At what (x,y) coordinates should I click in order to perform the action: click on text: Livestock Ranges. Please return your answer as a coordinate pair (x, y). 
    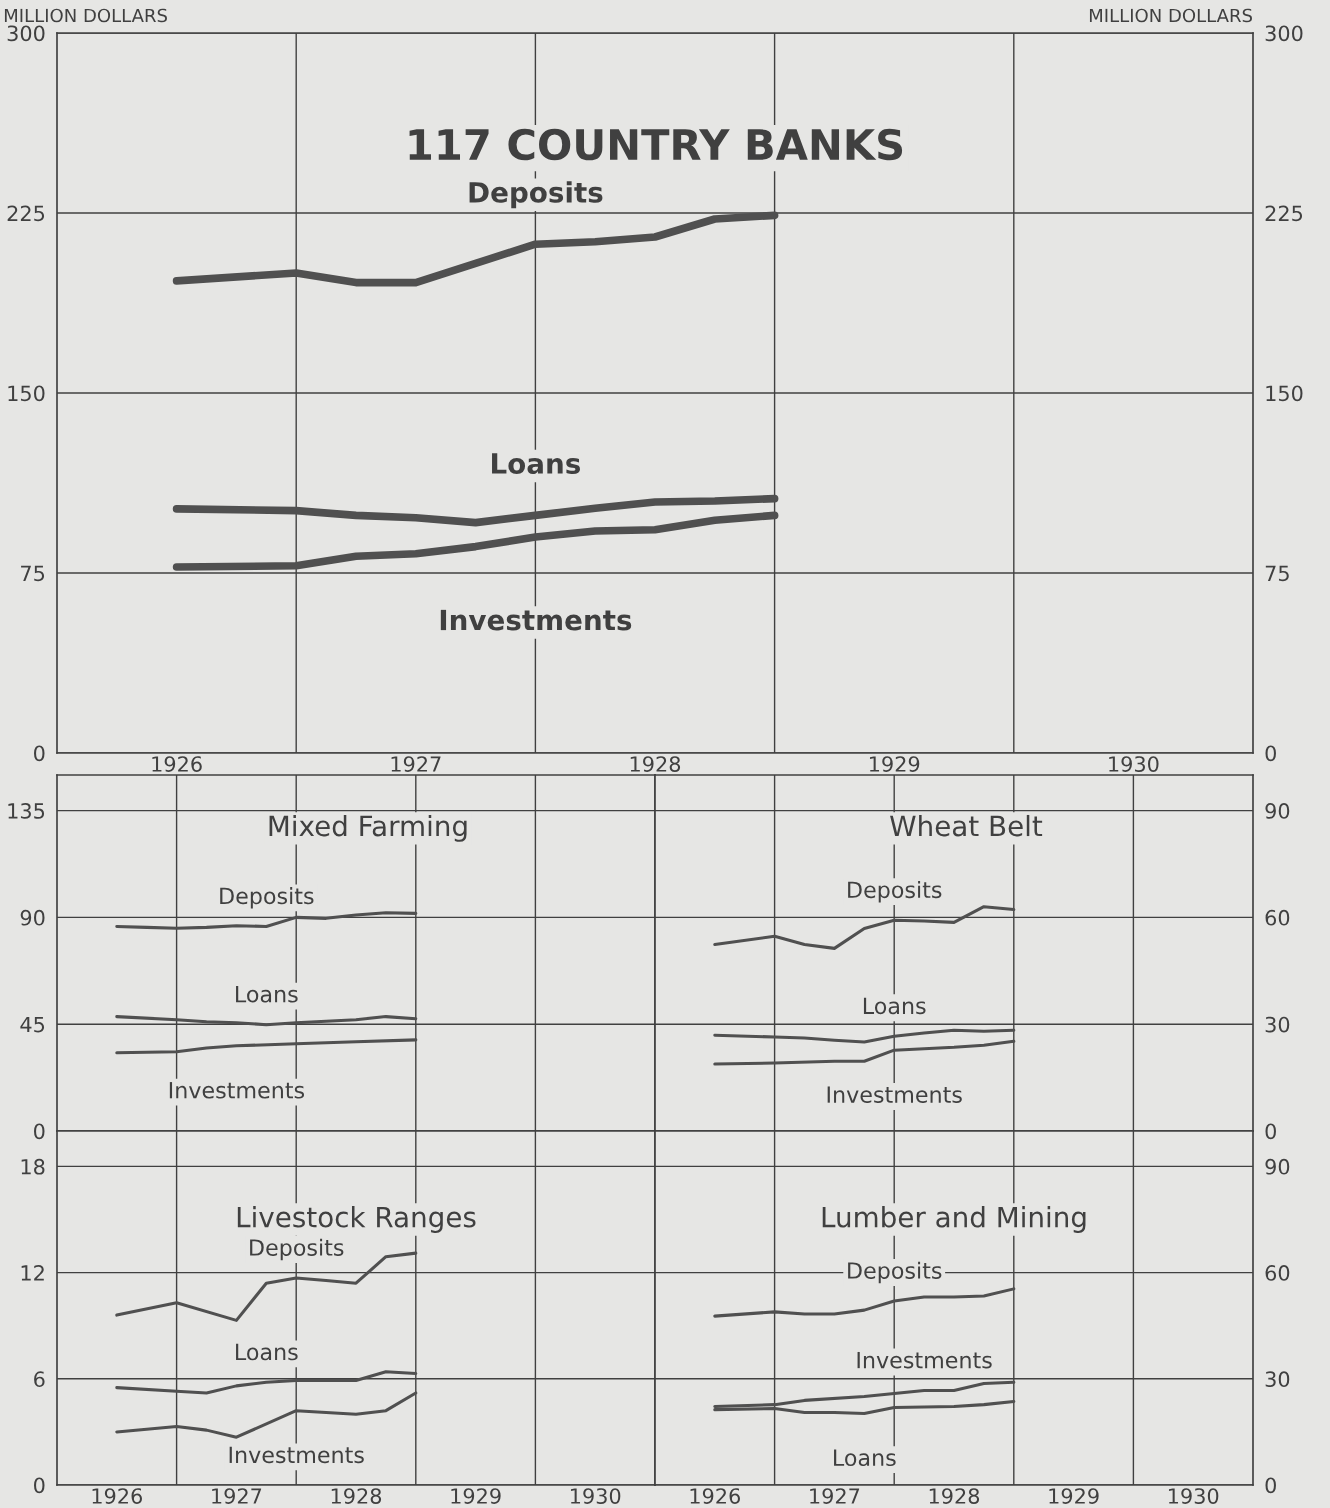
    Looking at the image, I should click on (356, 1219).